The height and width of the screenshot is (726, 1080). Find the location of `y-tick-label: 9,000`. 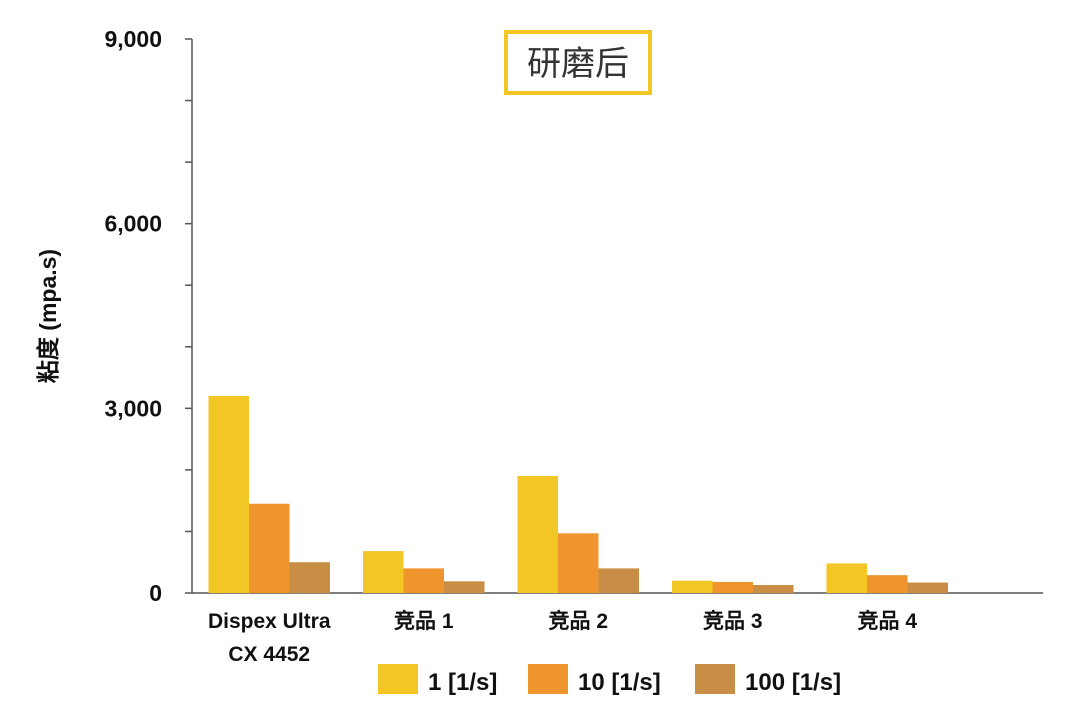

y-tick-label: 9,000 is located at coordinates (133, 39).